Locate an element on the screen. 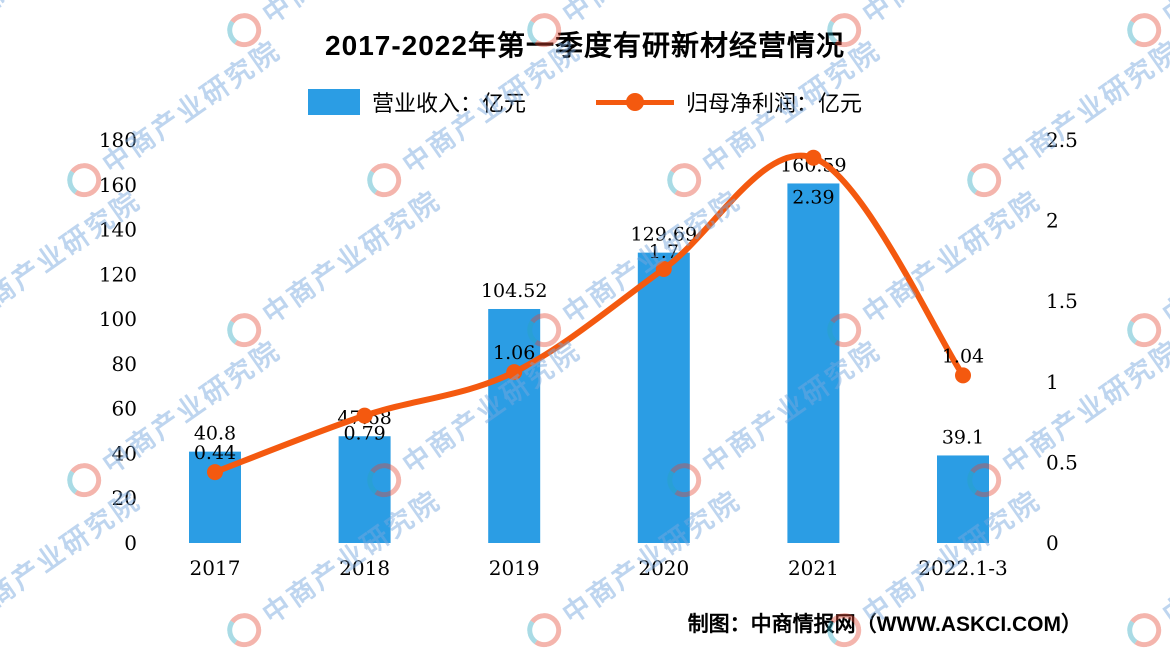 This screenshot has width=1170, height=654. right-axis-tick: 1 is located at coordinates (1052, 382).